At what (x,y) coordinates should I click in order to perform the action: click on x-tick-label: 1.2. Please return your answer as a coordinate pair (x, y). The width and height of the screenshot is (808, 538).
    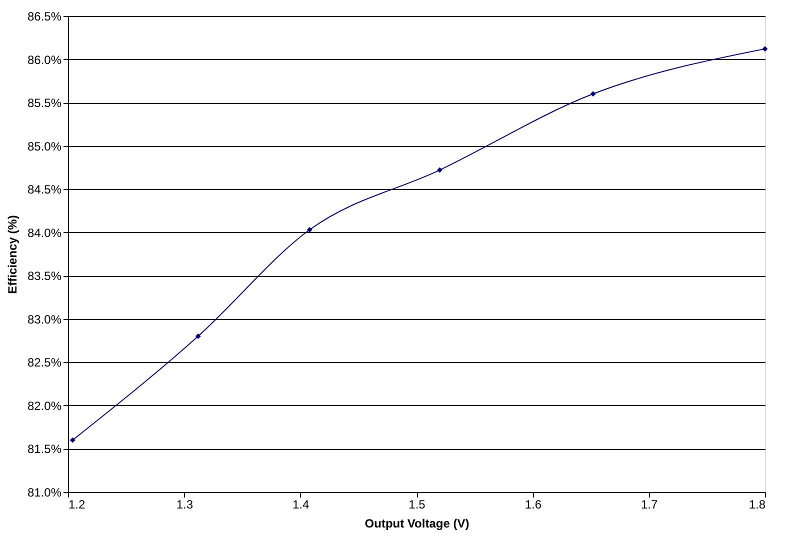
    Looking at the image, I should click on (77, 505).